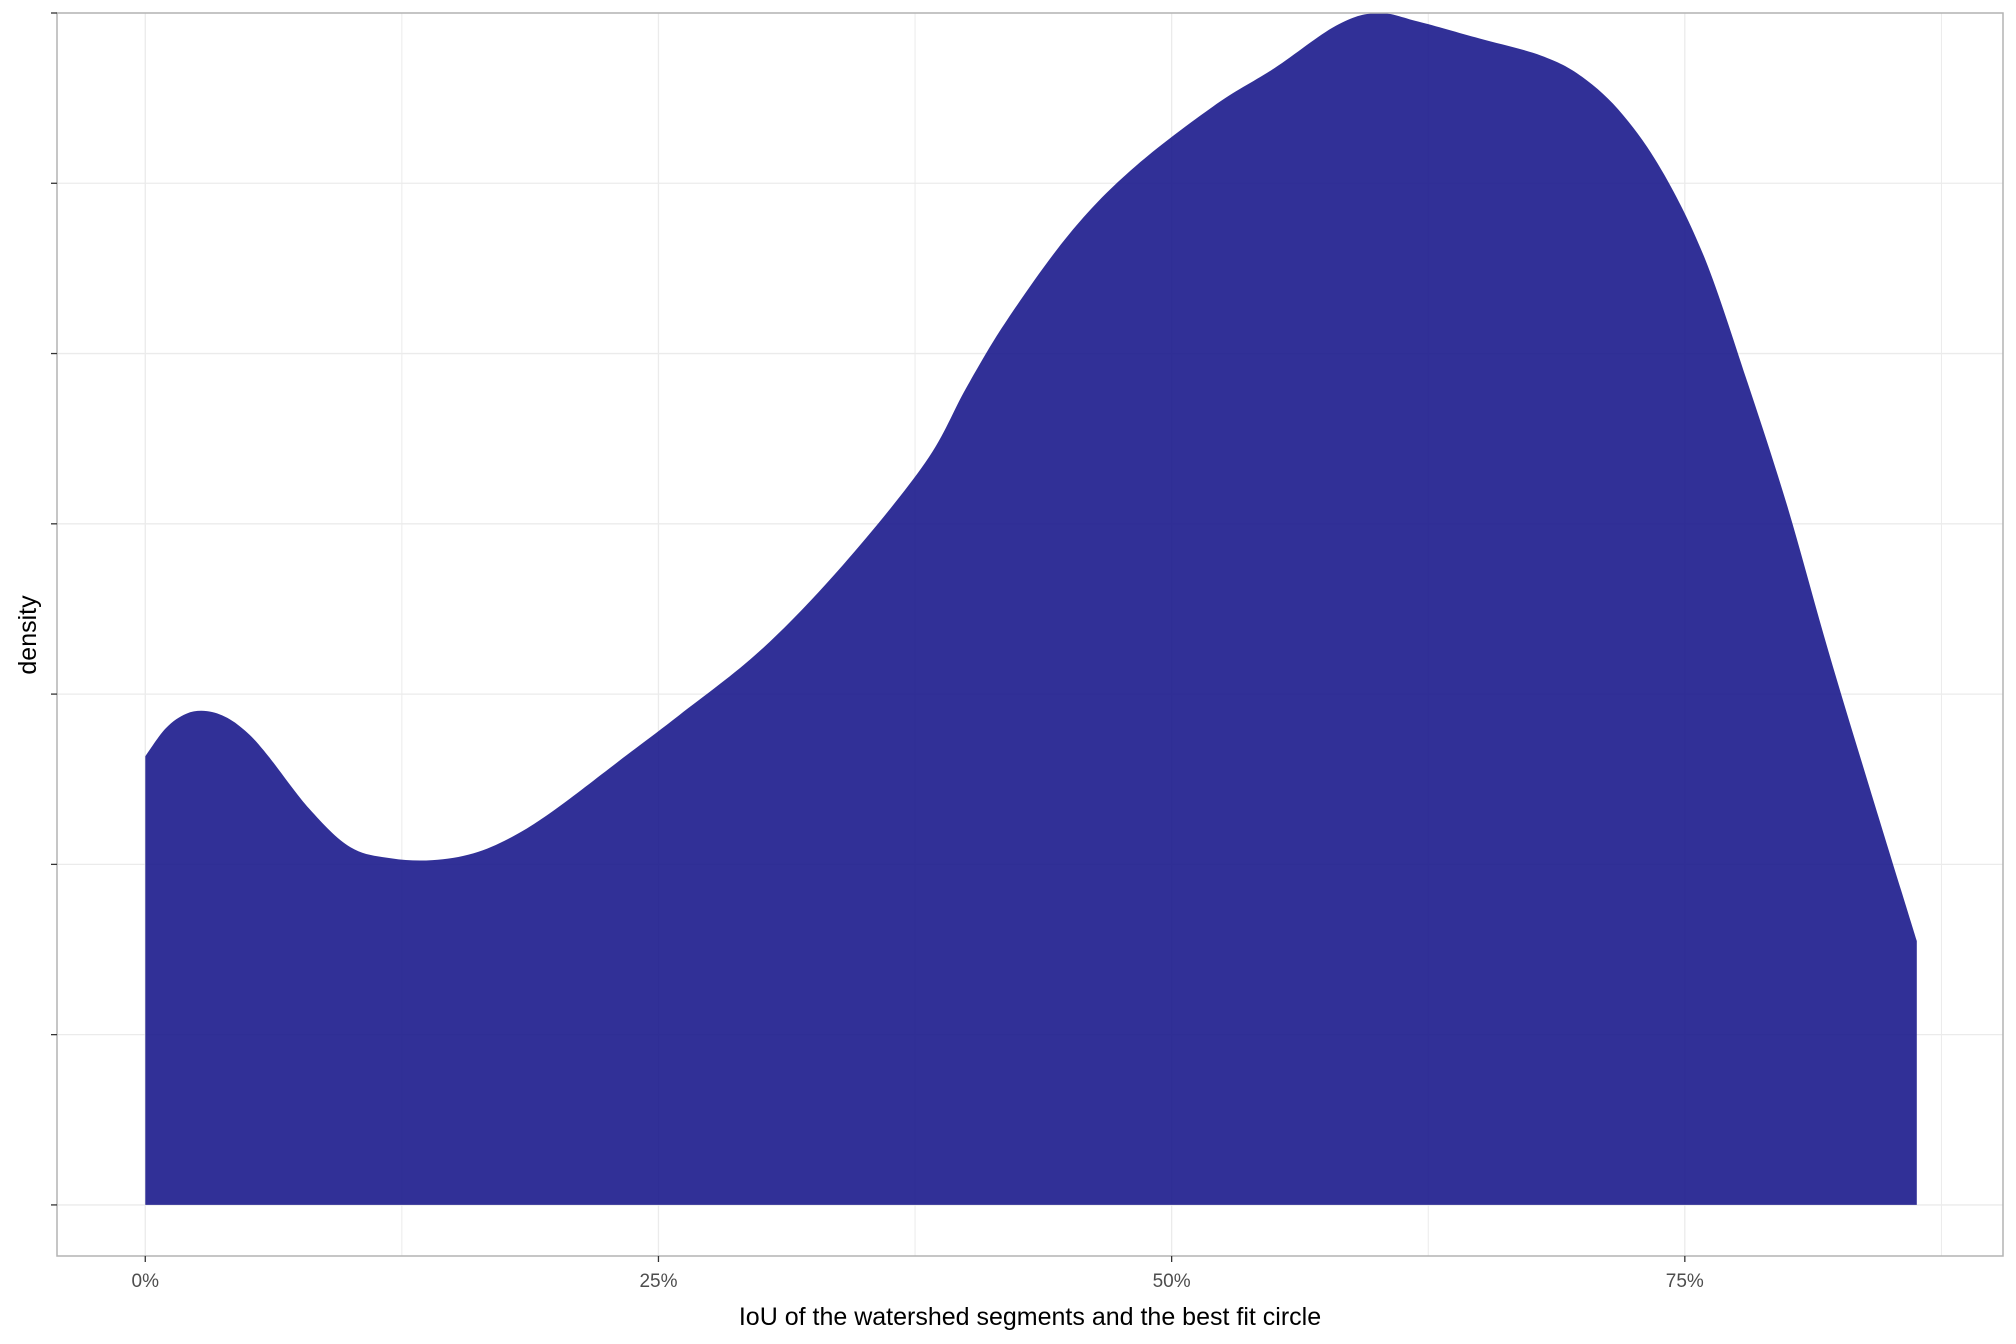  What do you see at coordinates (918, 1274) in the screenshot?
I see `x-axis-ticks: 0% 25% 50% 75%` at bounding box center [918, 1274].